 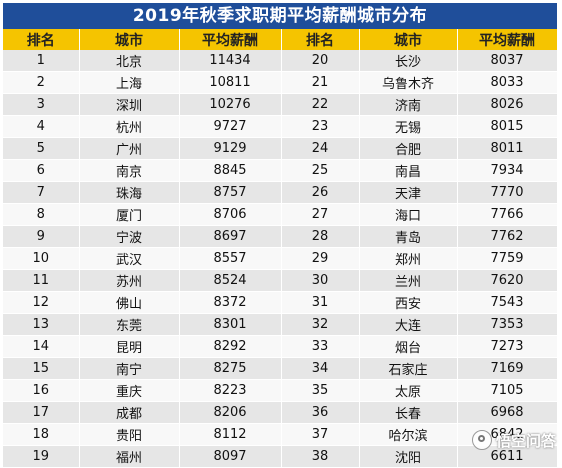 I want to click on left-rank-cell: 7, so click(x=41, y=193).